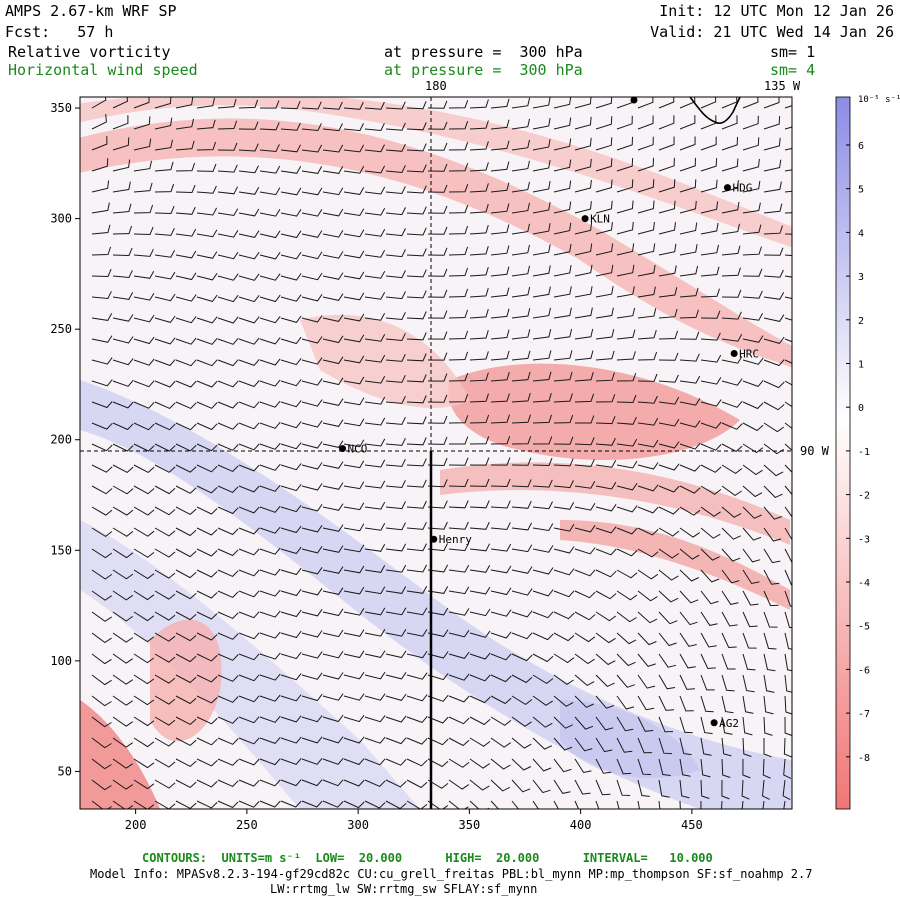  I want to click on colorbar-label: 2, so click(861, 321).